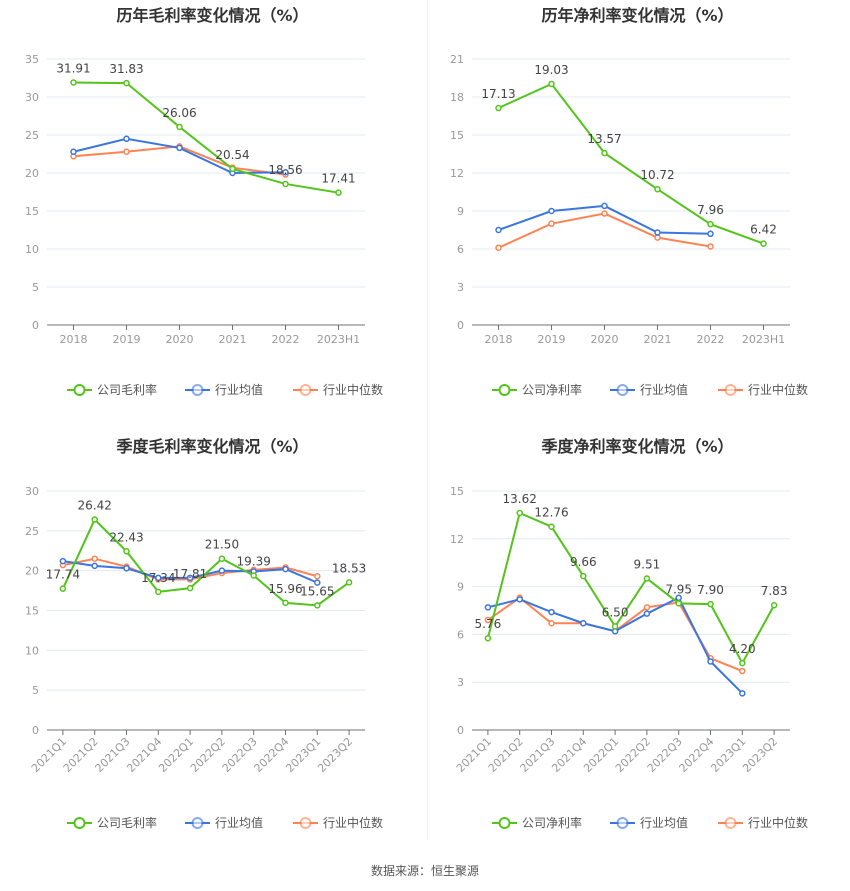 Image resolution: width=850 pixels, height=891 pixels. Describe the element at coordinates (32, 97) in the screenshot. I see `y-tick-label: 30` at that location.